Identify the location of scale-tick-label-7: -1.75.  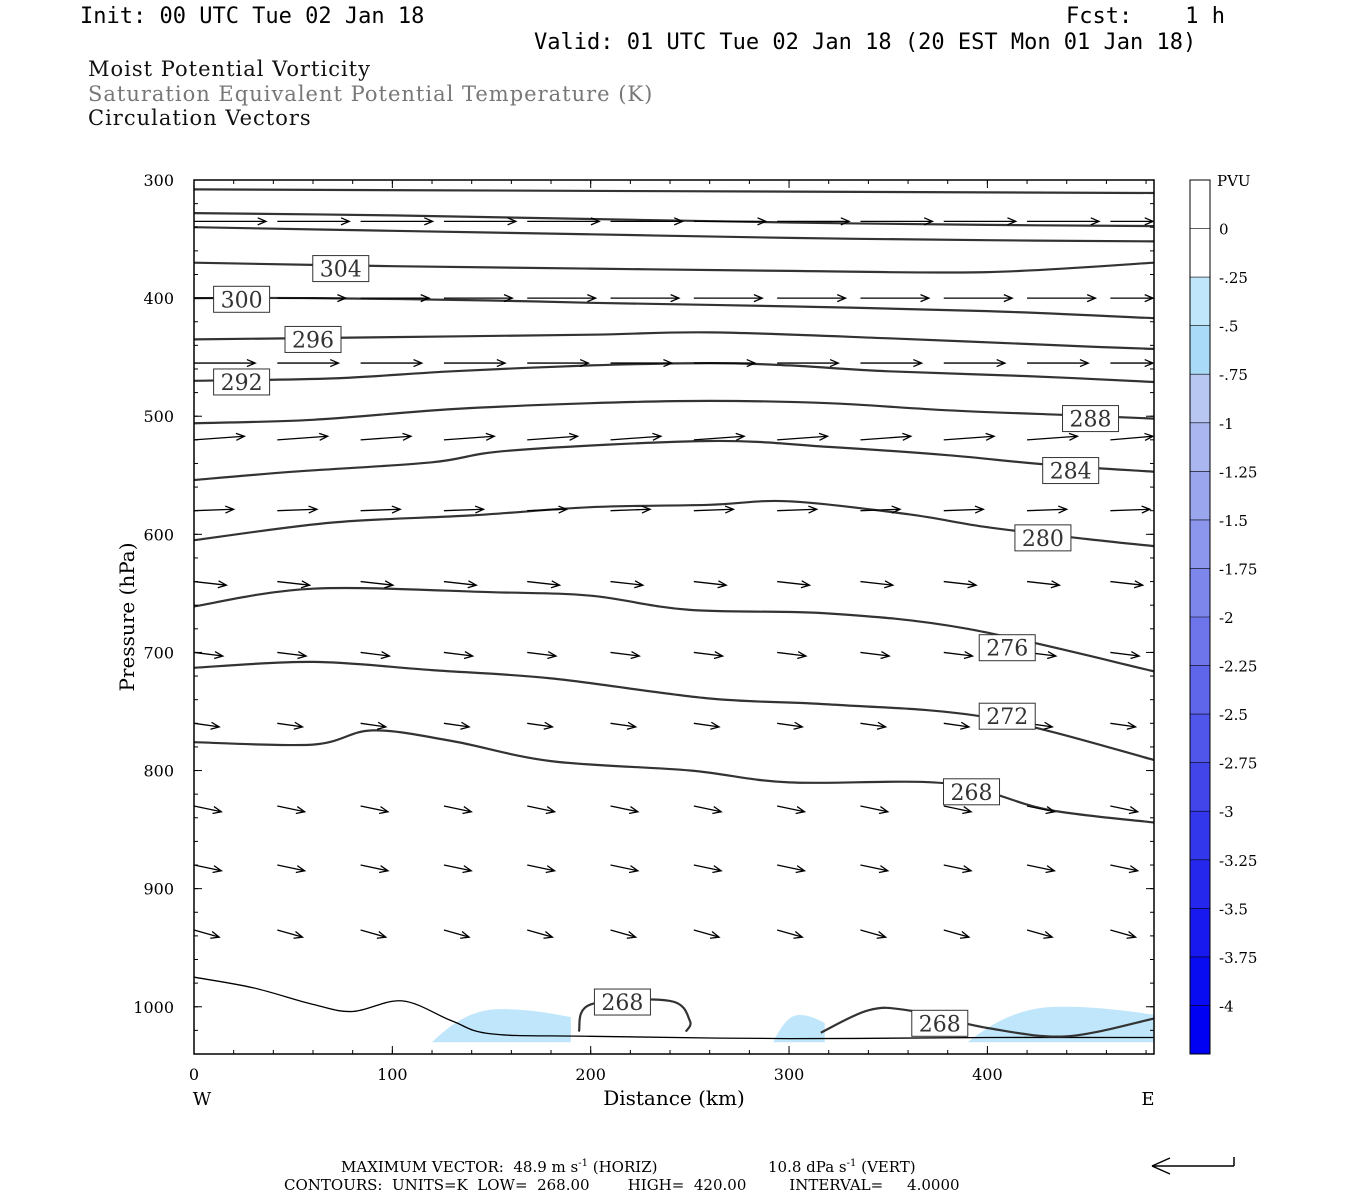
(1238, 569).